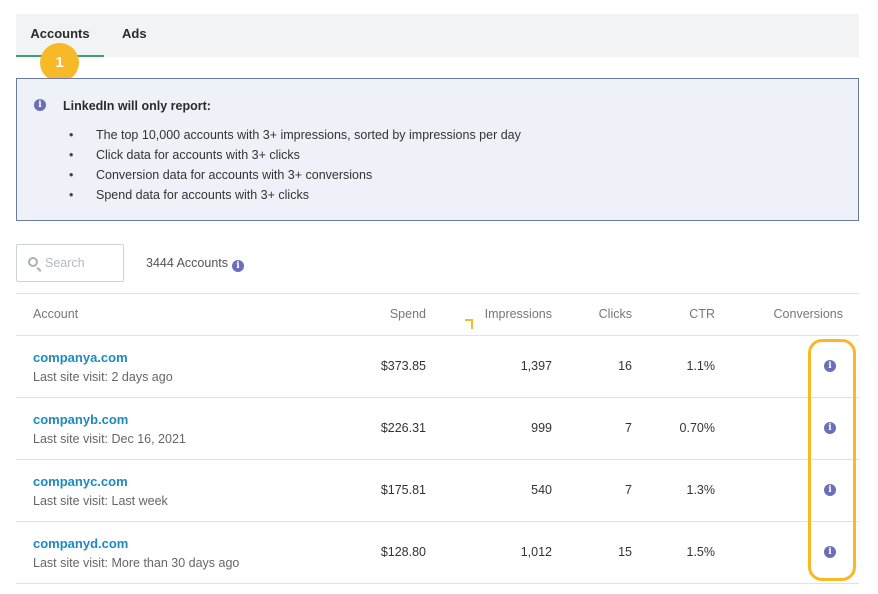 This screenshot has height=594, width=878. What do you see at coordinates (33, 262) in the screenshot?
I see `search-icon` at bounding box center [33, 262].